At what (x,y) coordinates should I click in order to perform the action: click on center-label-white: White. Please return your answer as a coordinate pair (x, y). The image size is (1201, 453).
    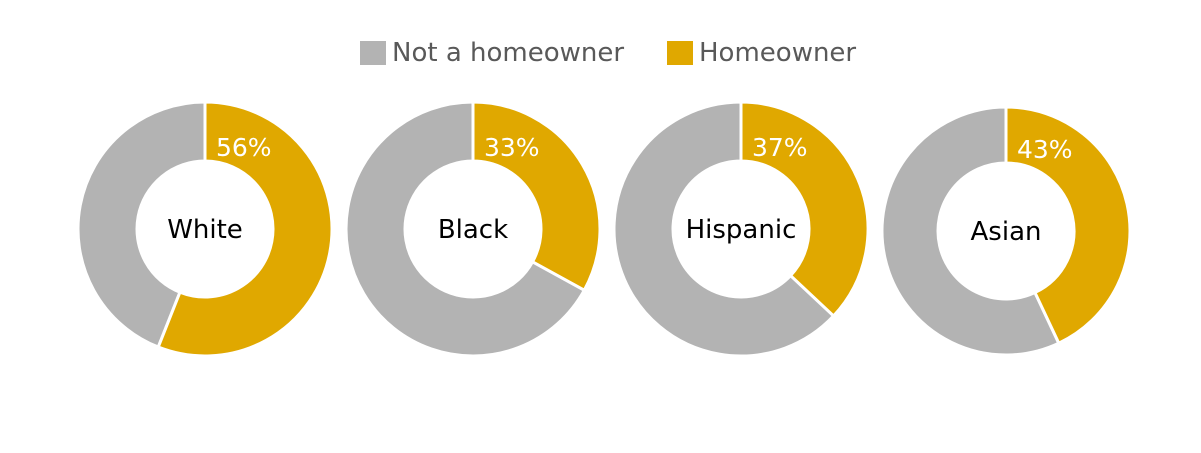
    Looking at the image, I should click on (205, 230).